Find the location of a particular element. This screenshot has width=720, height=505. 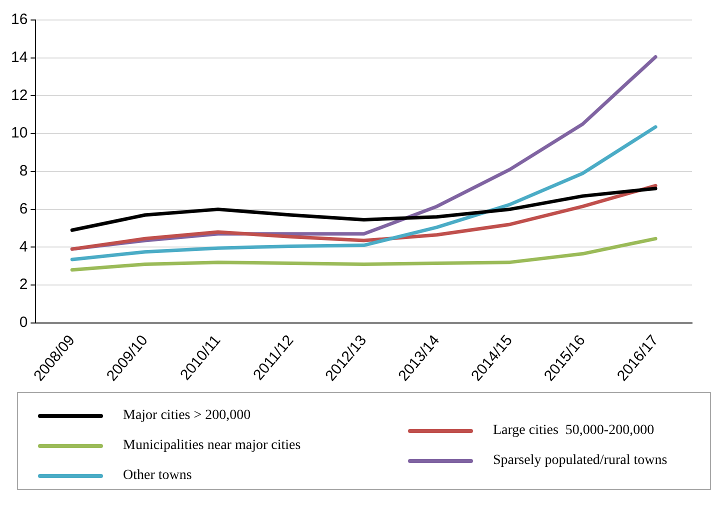

y-tick-label: 16 is located at coordinates (19, 19).